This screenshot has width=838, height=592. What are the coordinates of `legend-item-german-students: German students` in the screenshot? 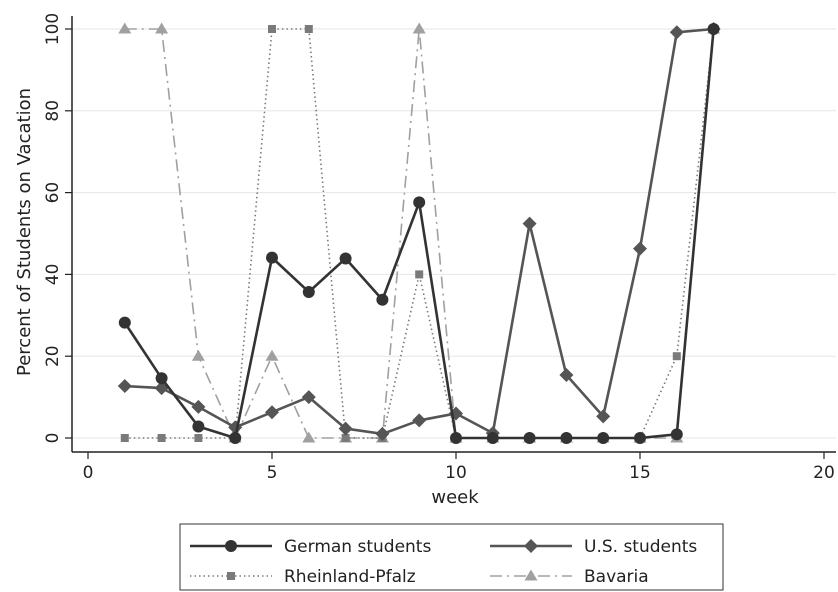 It's located at (310, 547).